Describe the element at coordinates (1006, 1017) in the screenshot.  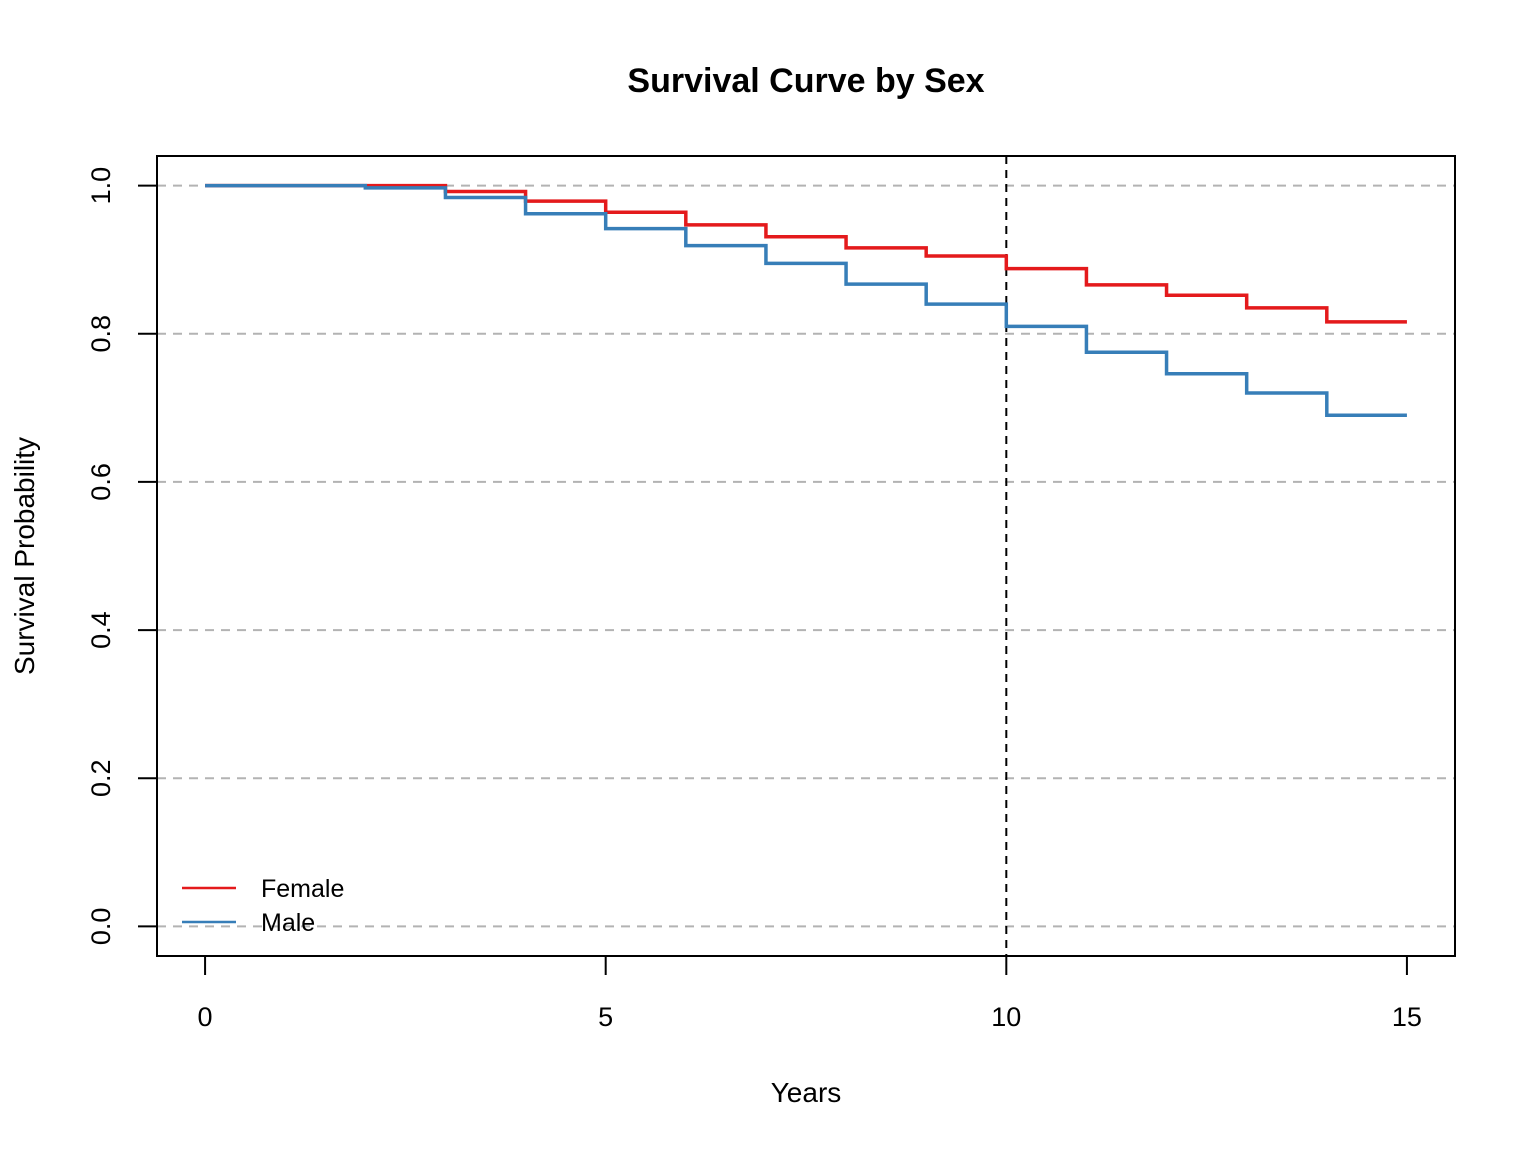
I see `x-tick-label-2: 10` at that location.